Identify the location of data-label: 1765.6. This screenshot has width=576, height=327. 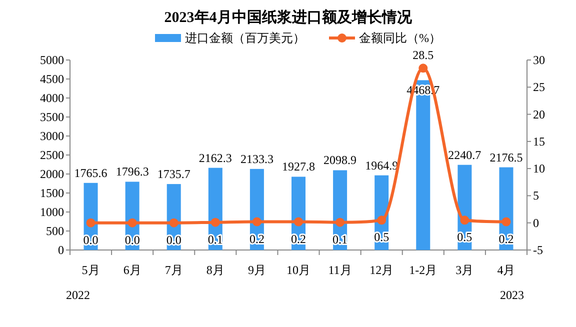
(91, 173).